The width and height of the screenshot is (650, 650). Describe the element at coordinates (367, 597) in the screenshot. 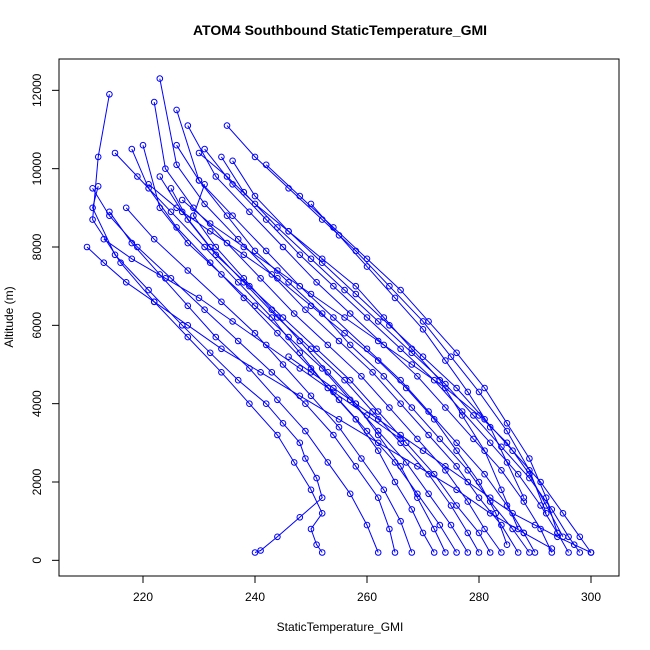

I see `x-tick-label: 260` at that location.